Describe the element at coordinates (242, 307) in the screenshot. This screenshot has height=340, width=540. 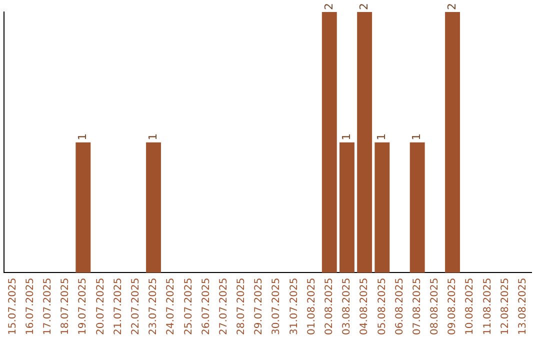
I see `x-tick-label: 28.07.2025` at that location.